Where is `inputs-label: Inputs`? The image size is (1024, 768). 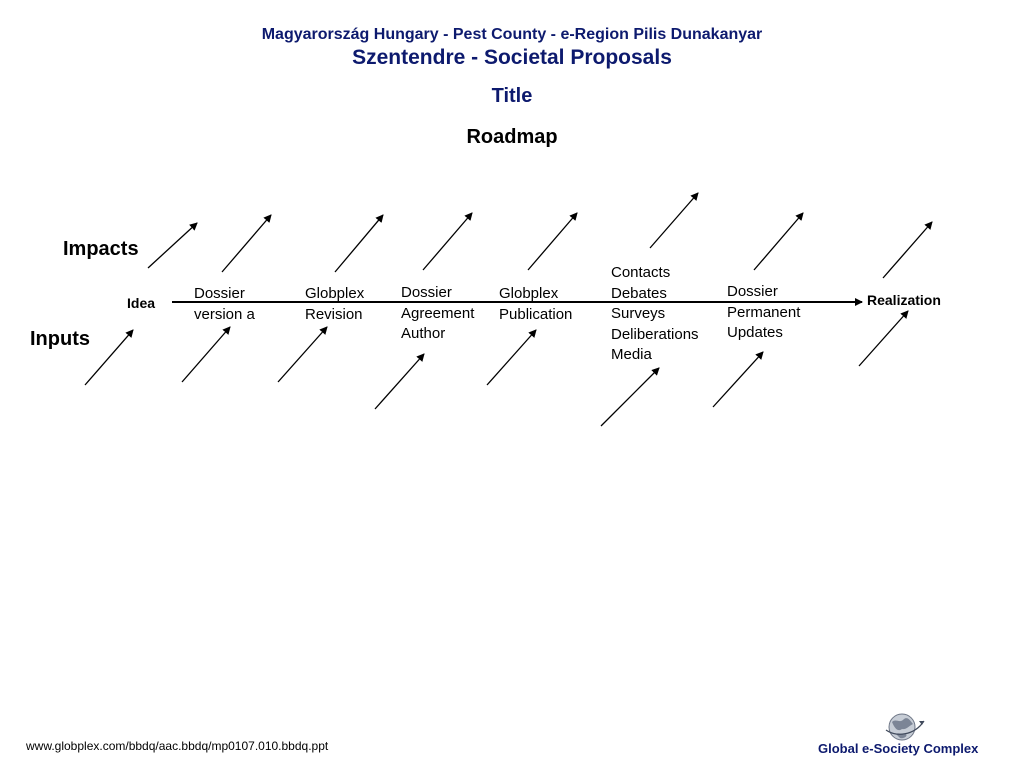
inputs-label: Inputs is located at coordinates (60, 339).